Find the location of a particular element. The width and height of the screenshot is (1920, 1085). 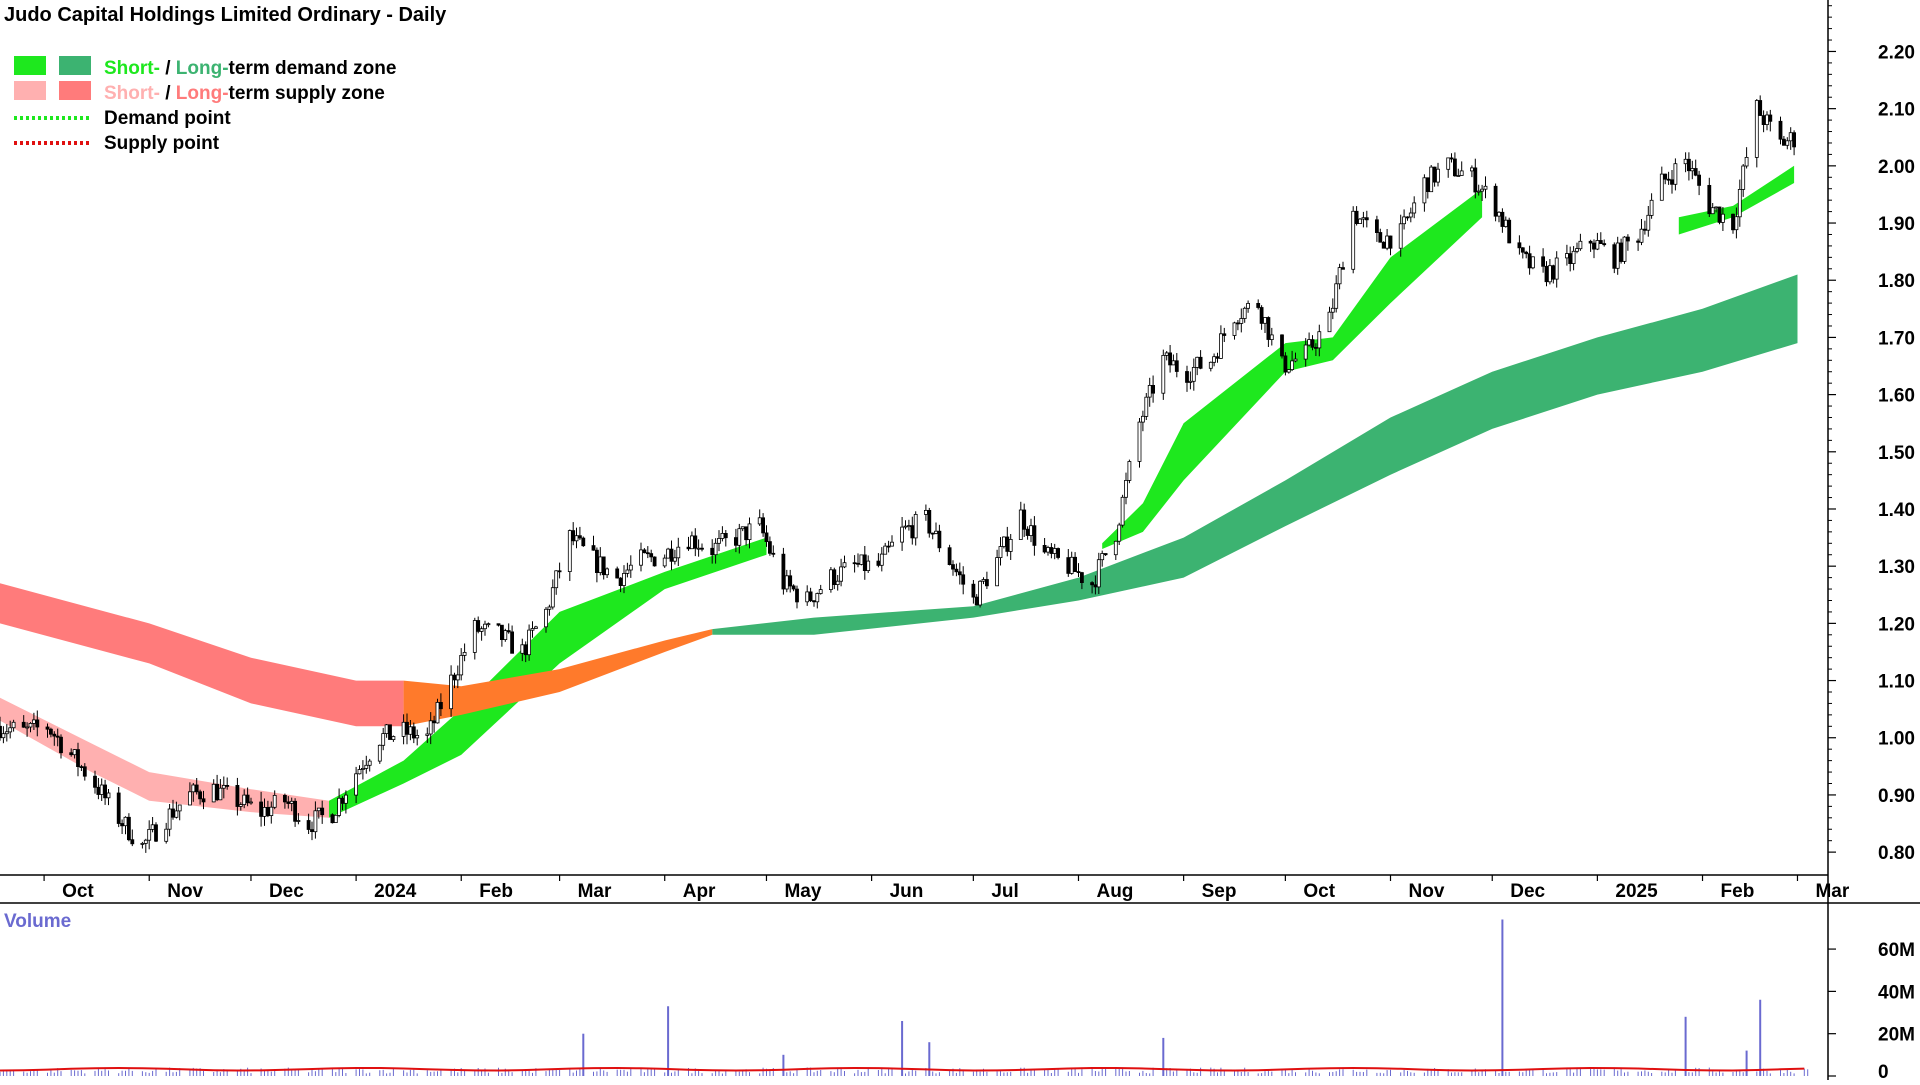

y-tick-label: 1.60 is located at coordinates (1896, 396).